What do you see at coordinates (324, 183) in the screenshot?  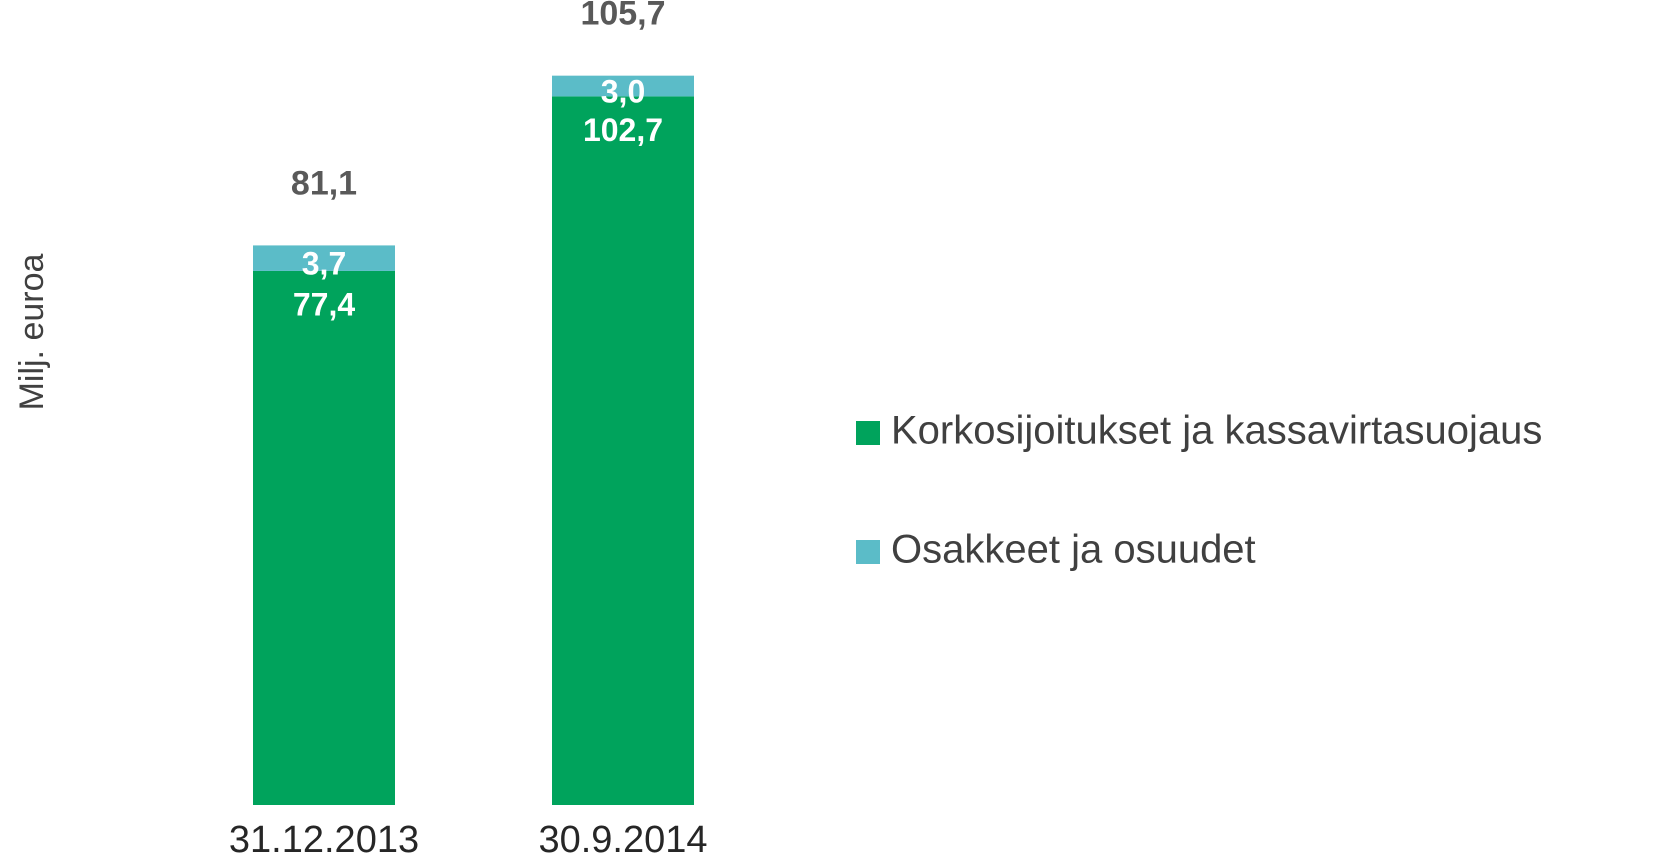 I see `total-label: 81,1` at bounding box center [324, 183].